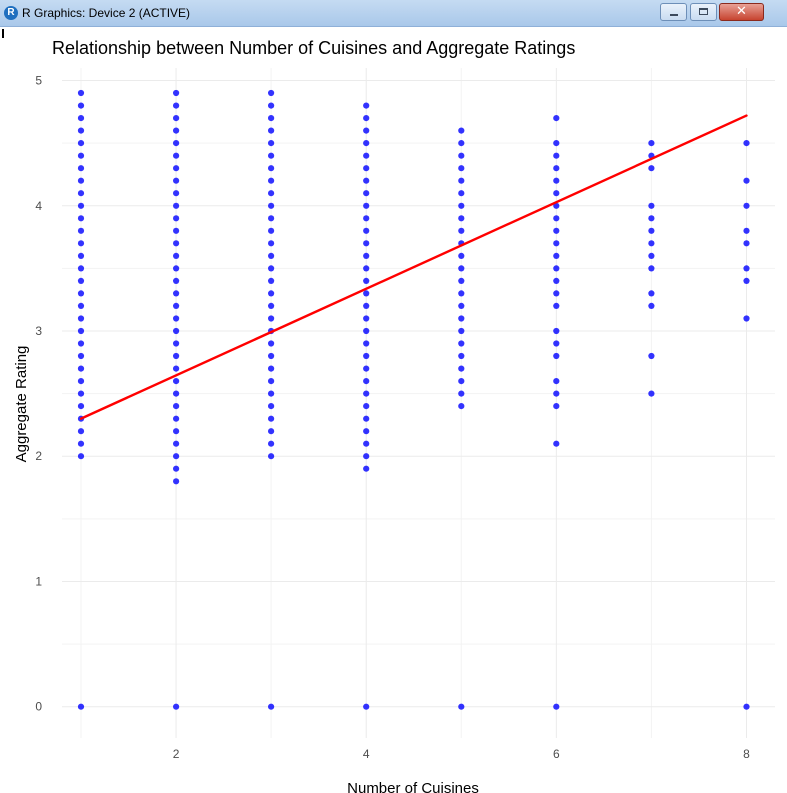  Describe the element at coordinates (746, 754) in the screenshot. I see `x-tick-label: 8` at that location.